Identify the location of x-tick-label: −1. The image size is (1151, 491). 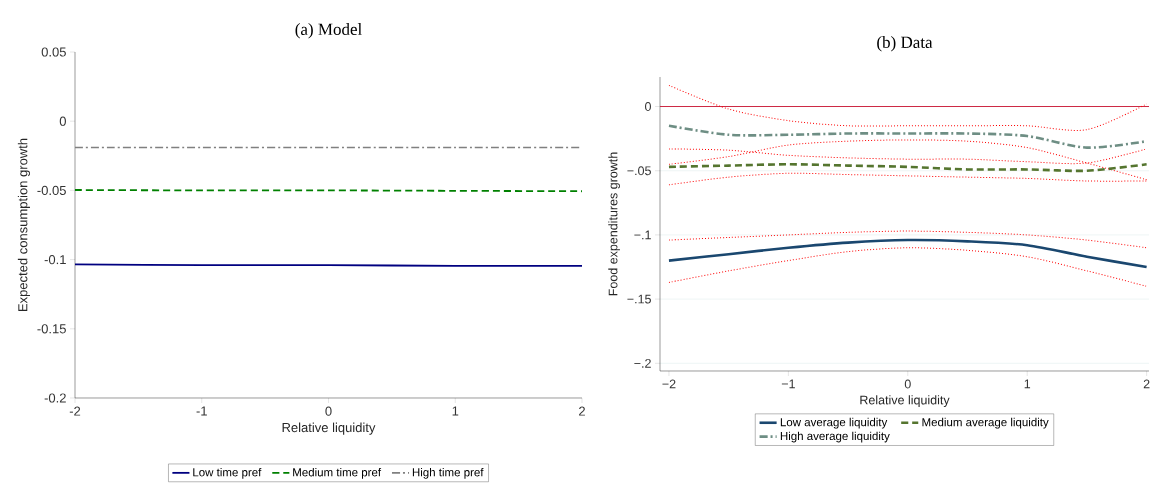
(788, 384).